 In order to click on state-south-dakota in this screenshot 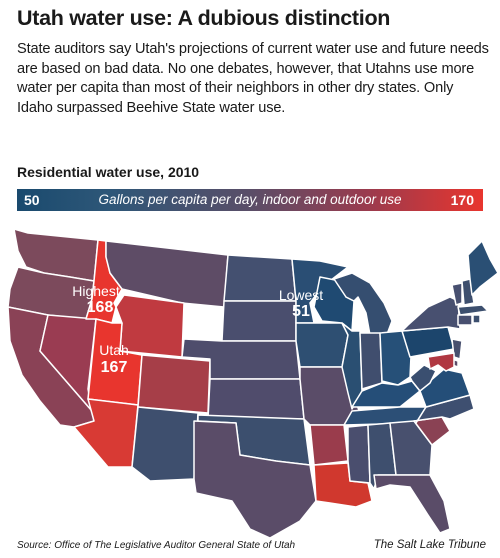, I will do `click(259, 321)`.